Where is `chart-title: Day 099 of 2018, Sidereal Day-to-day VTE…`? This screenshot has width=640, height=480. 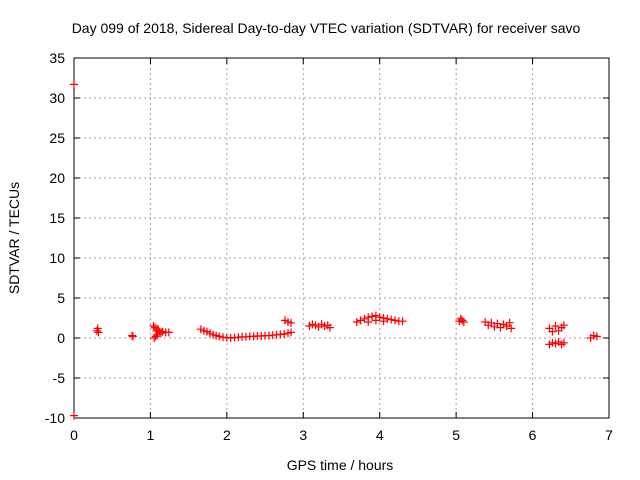
chart-title: Day 099 of 2018, Sidereal Day-to-day VTE… is located at coordinates (326, 28).